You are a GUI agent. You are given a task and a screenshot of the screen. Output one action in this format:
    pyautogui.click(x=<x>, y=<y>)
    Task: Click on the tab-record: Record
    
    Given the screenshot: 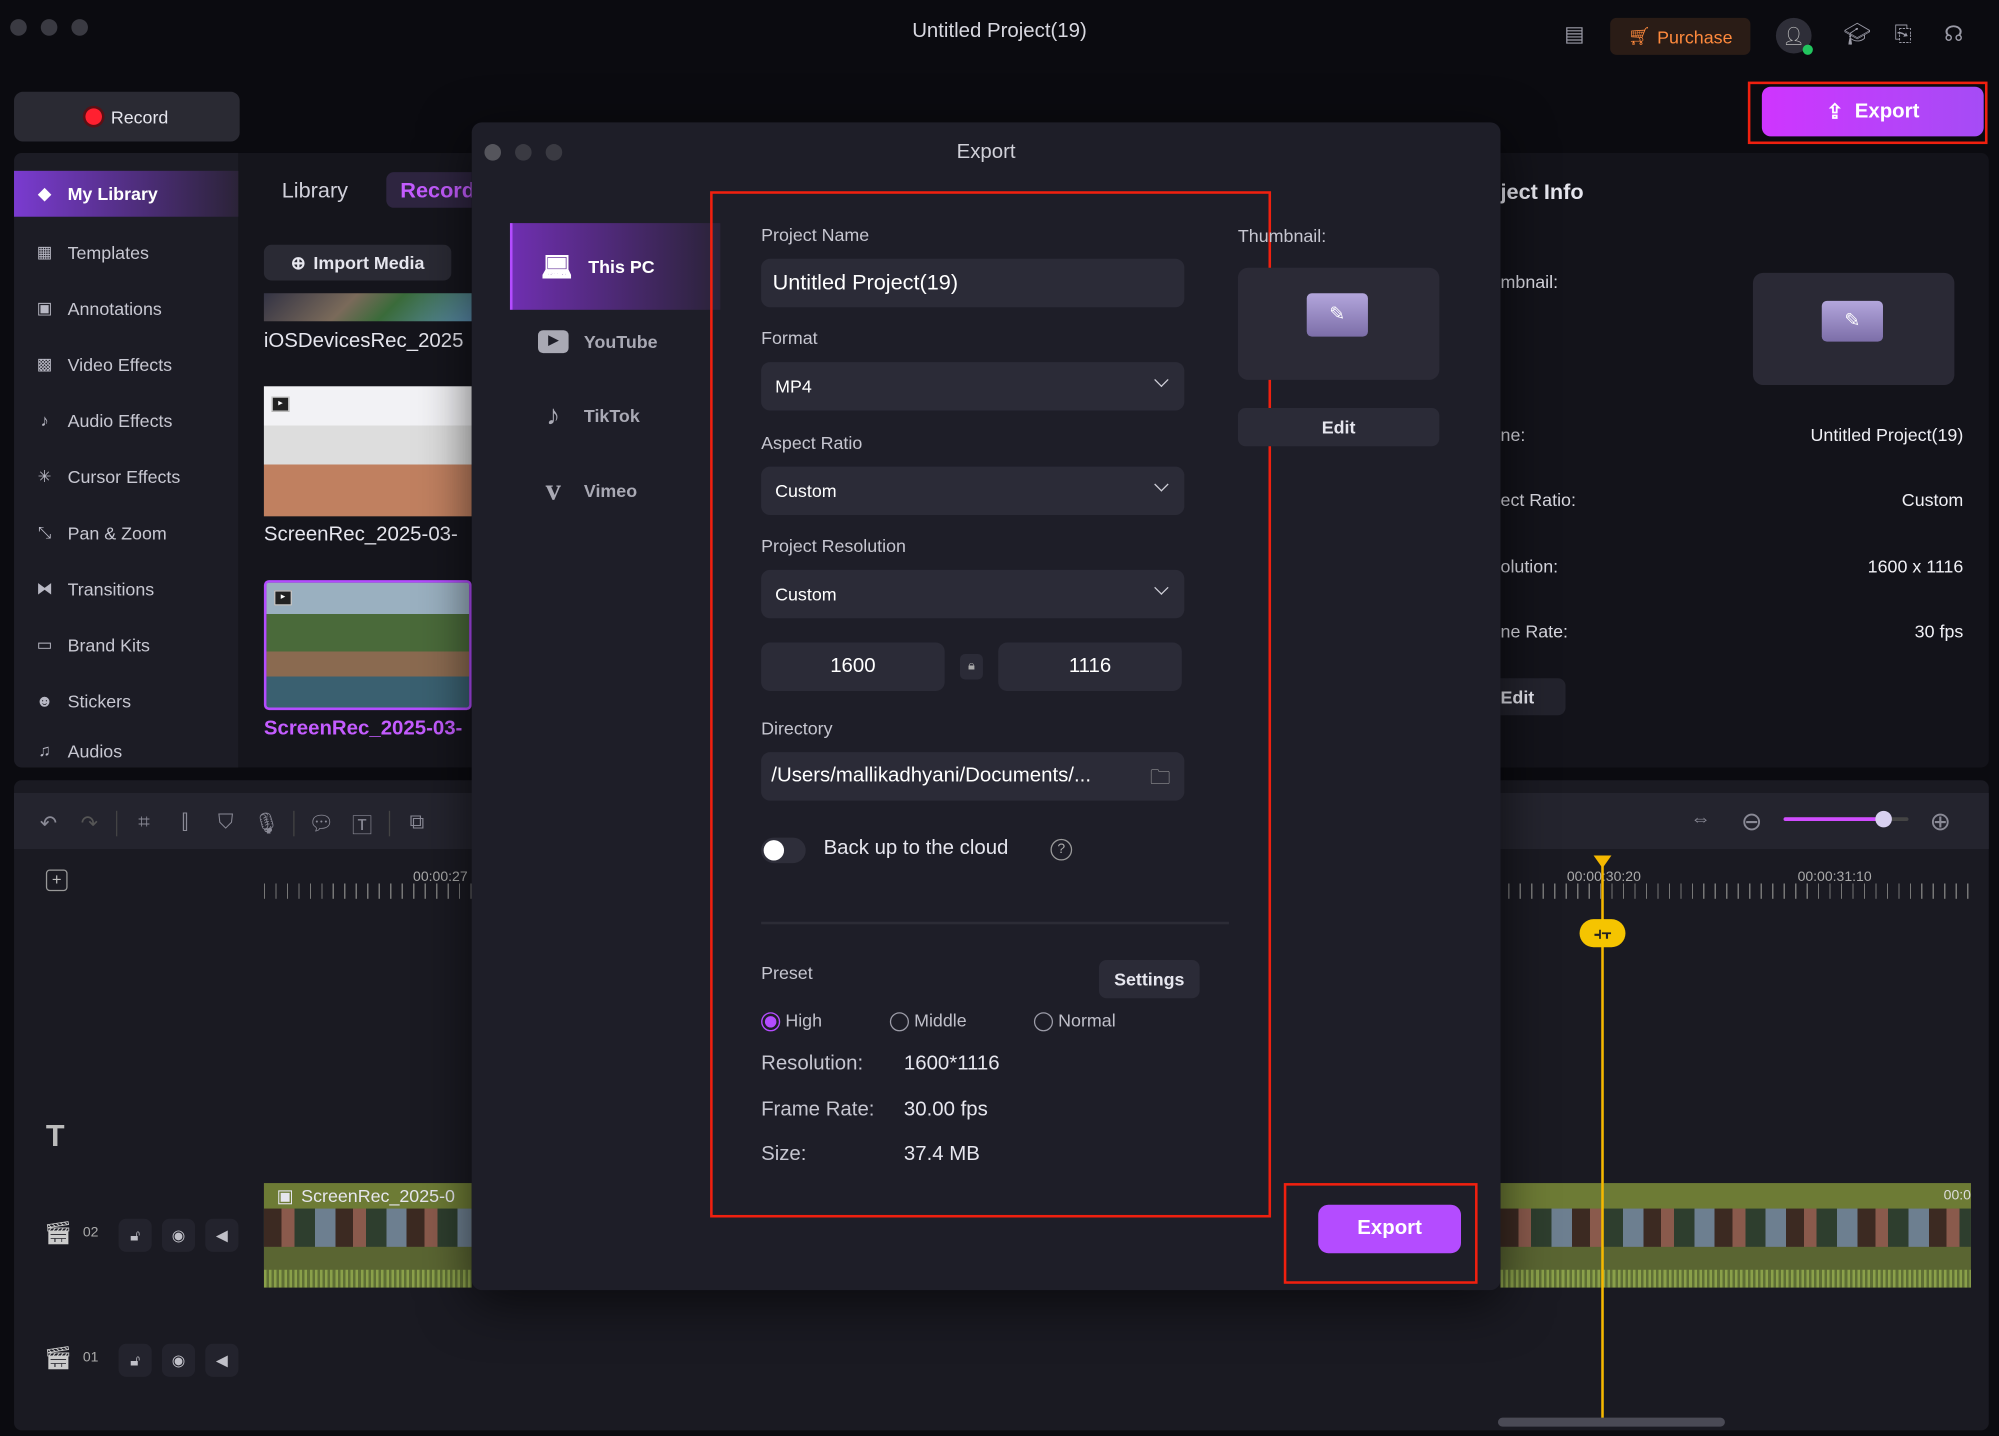 What is the action you would take?
    pyautogui.click(x=429, y=190)
    